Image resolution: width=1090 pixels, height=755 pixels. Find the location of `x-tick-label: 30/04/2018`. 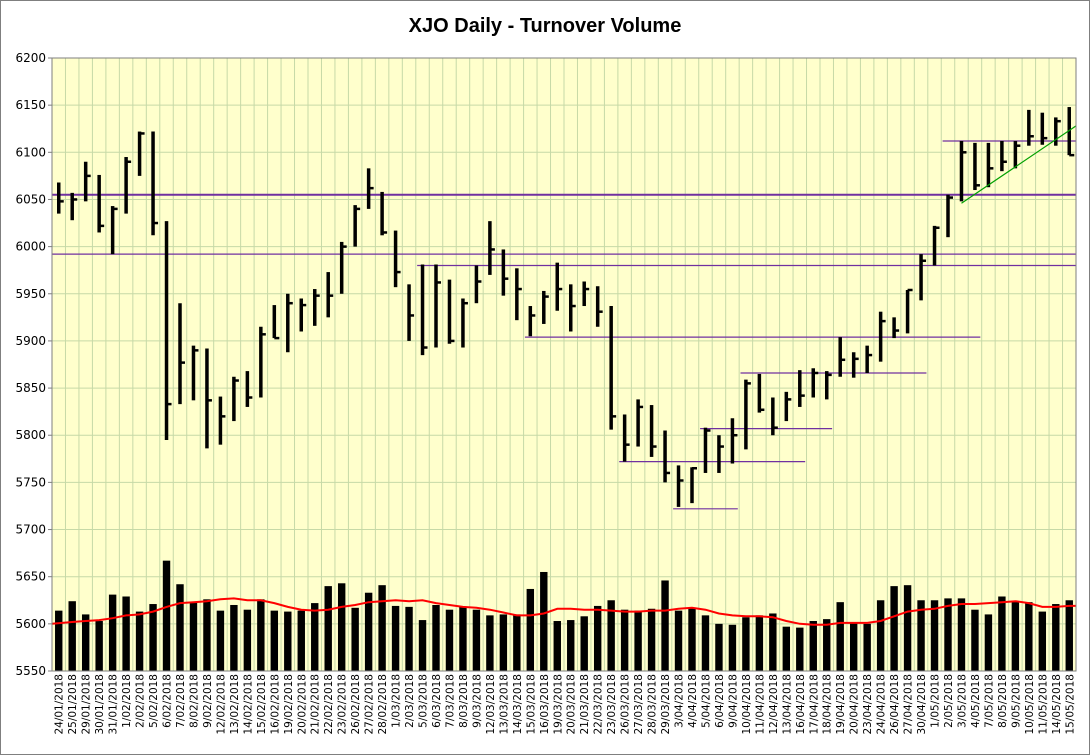

x-tick-label: 30/04/2018 is located at coordinates (922, 704).